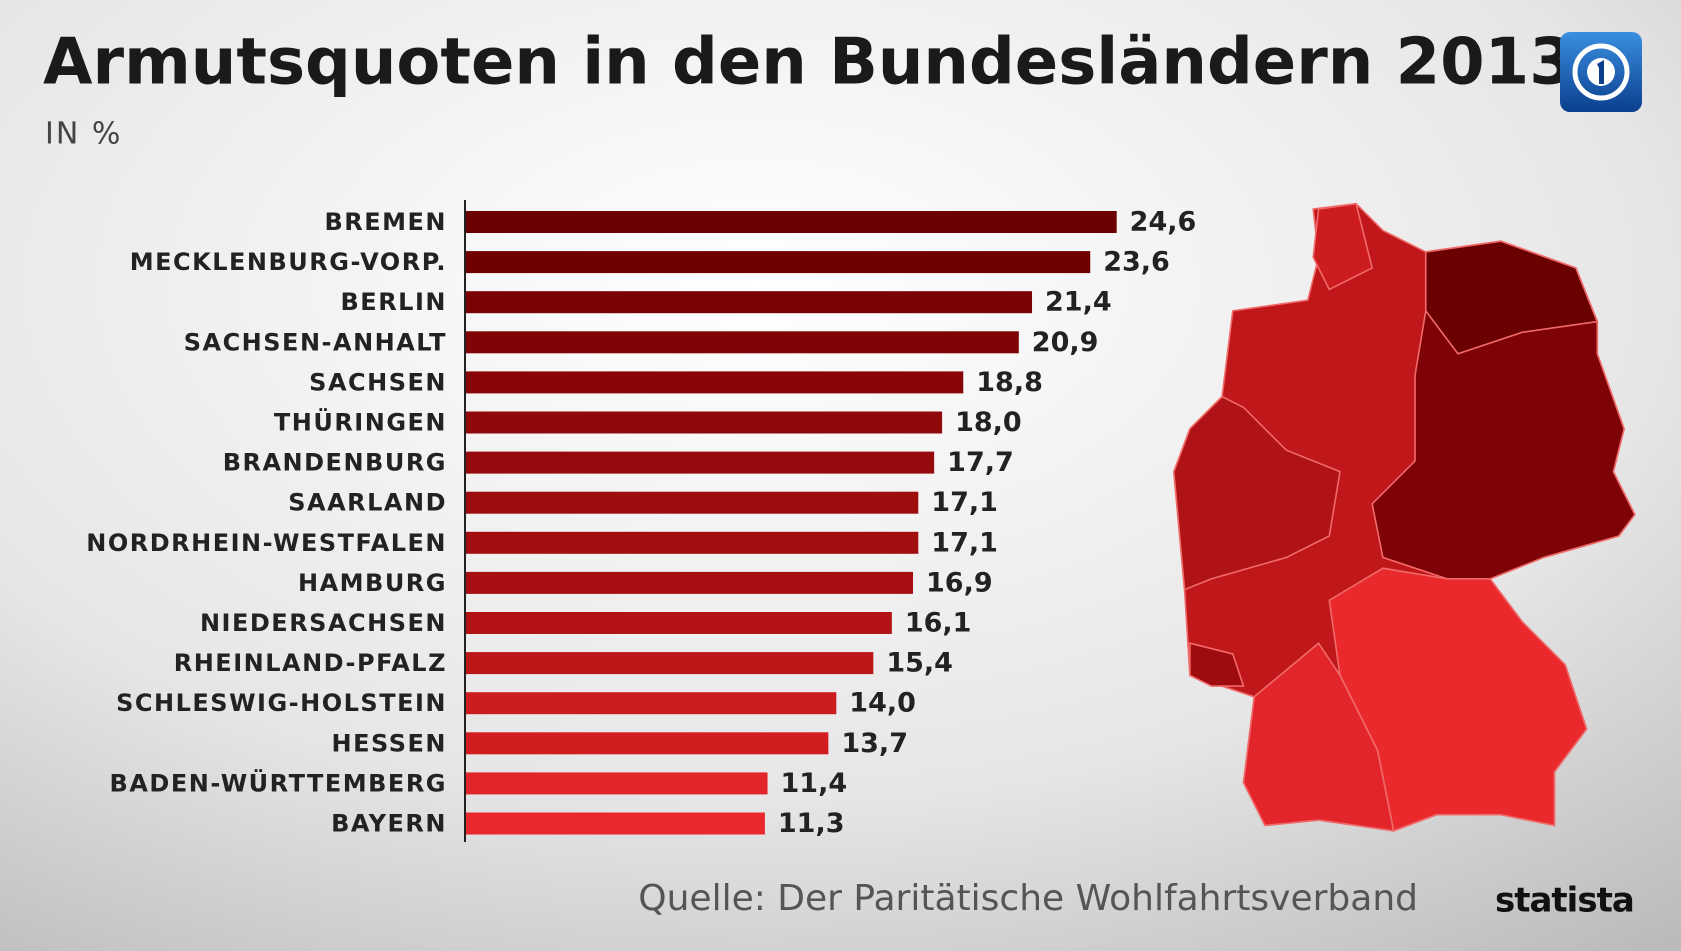 This screenshot has width=1681, height=951. I want to click on value-label: 11,3, so click(811, 823).